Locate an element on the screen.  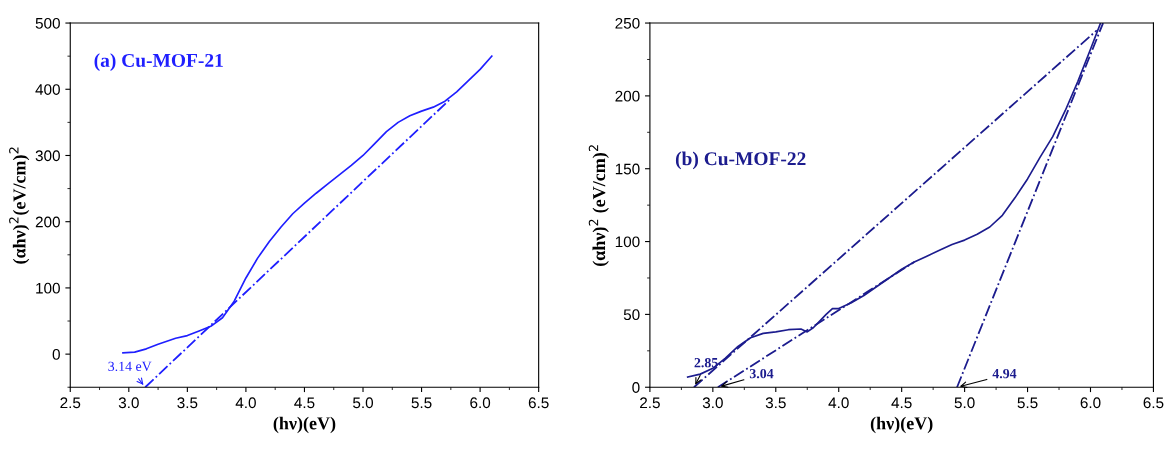
y-tick-label: 250 is located at coordinates (627, 23).